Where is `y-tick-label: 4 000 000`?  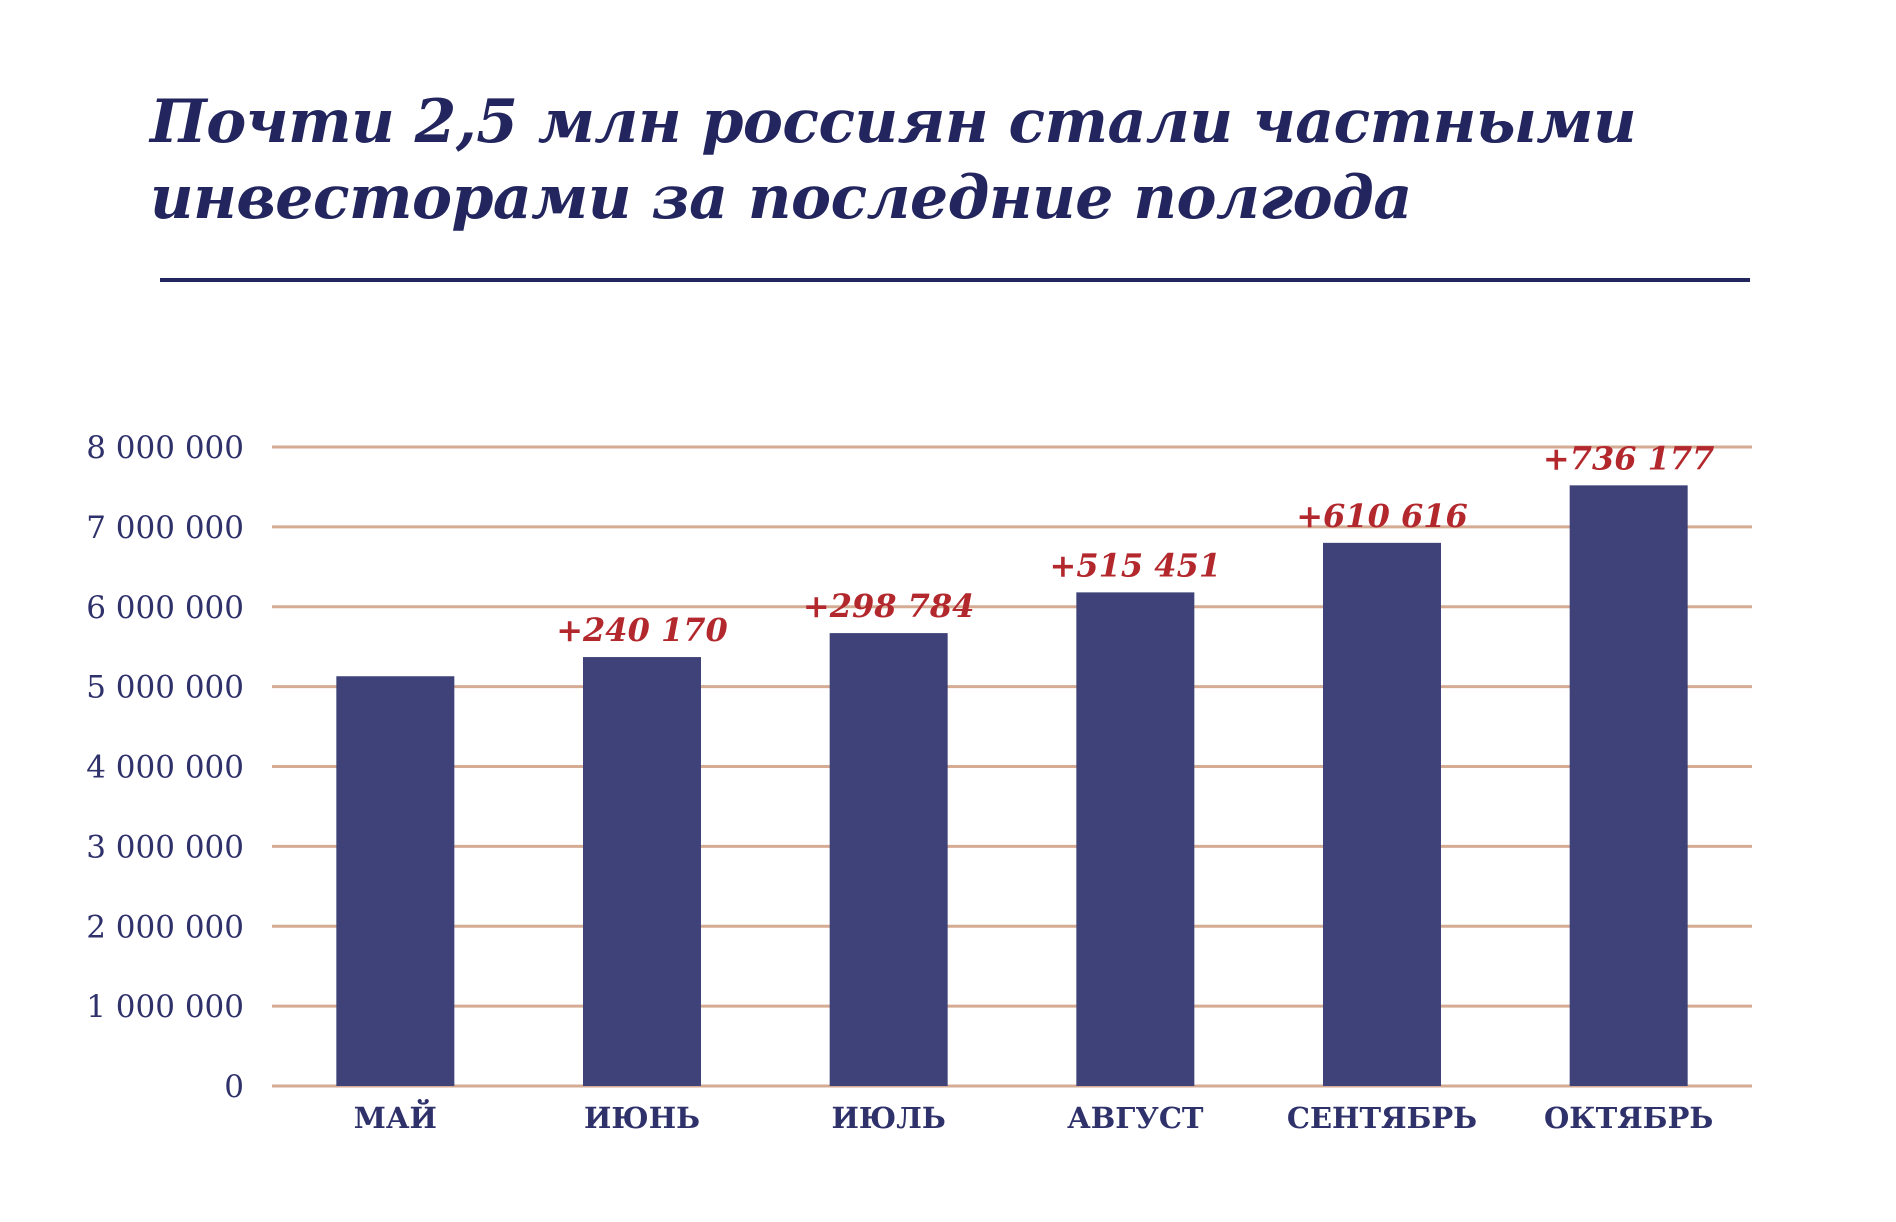
y-tick-label: 4 000 000 is located at coordinates (165, 768).